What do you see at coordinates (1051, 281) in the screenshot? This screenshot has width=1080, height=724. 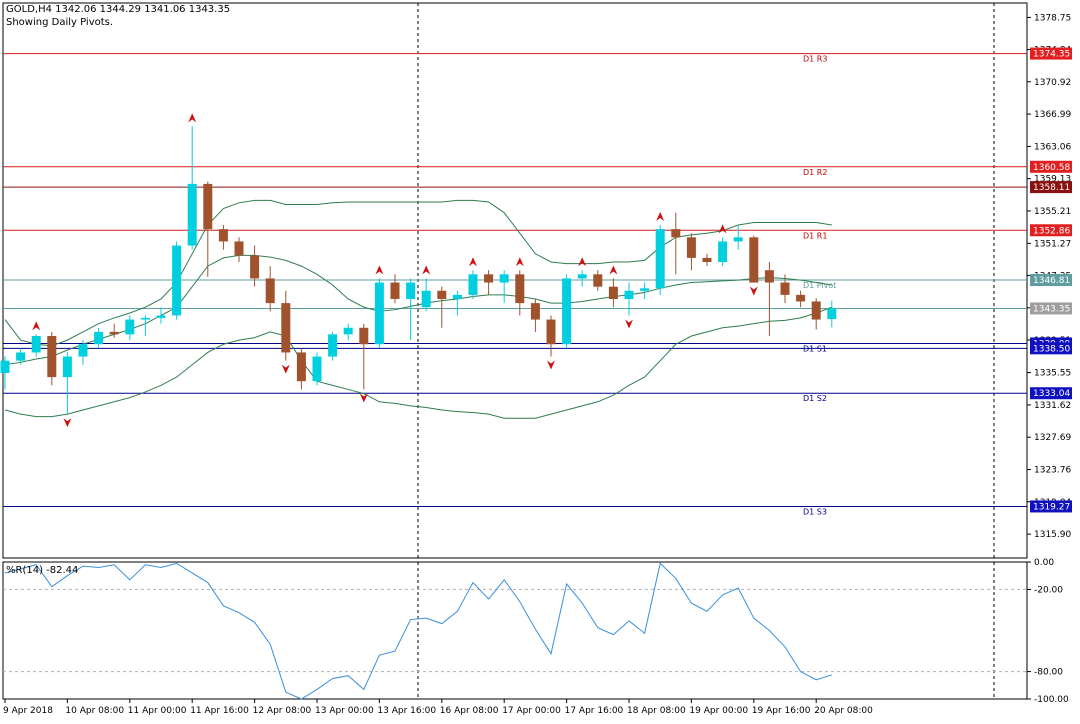 I see `pivot-price-label: 1346.81` at bounding box center [1051, 281].